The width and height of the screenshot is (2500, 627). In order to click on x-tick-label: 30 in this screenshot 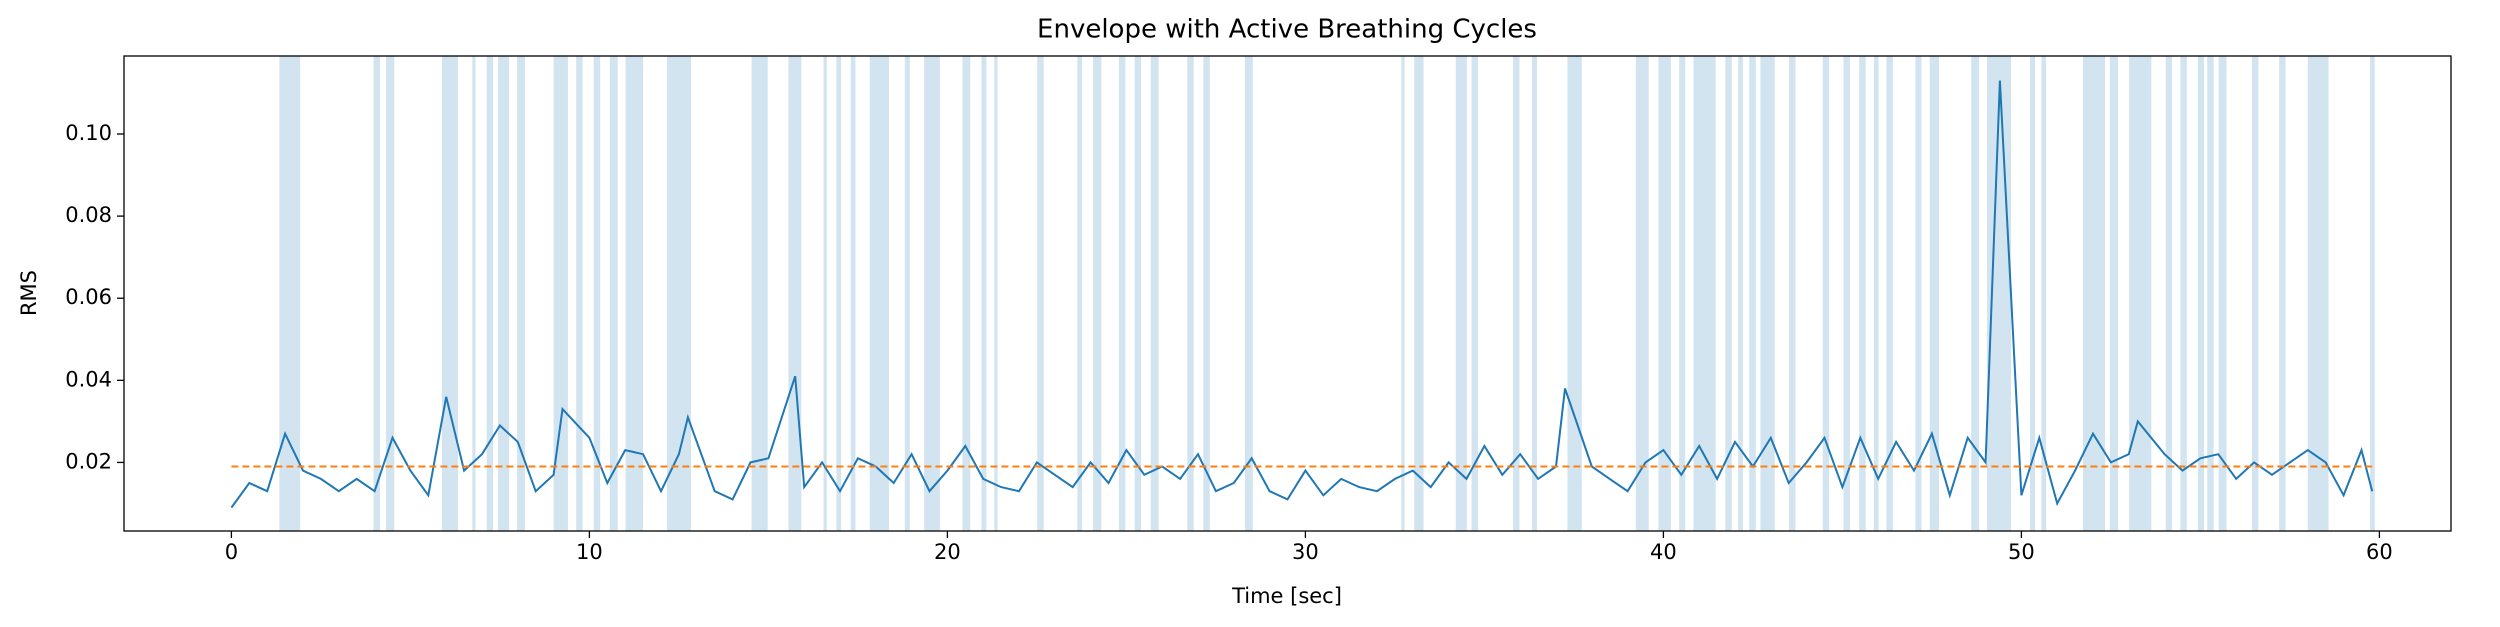, I will do `click(1305, 552)`.